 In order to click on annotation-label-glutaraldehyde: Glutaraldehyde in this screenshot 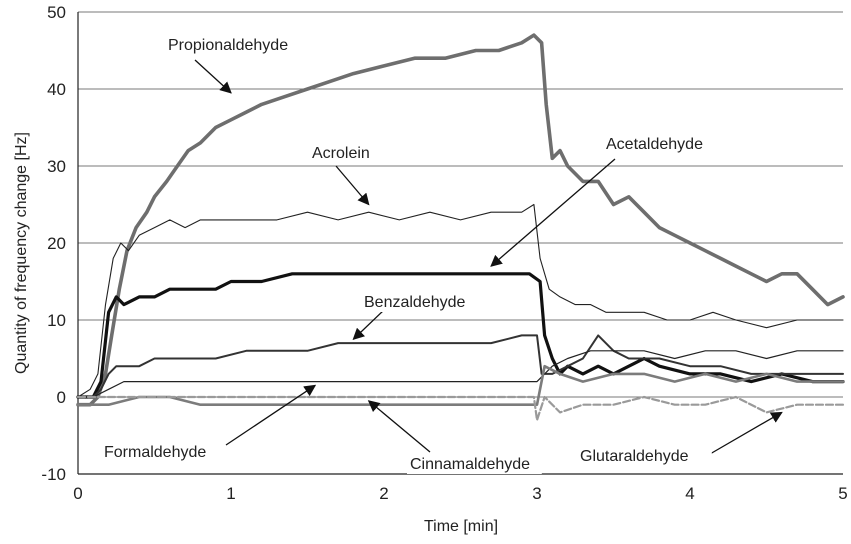, I will do `click(634, 456)`.